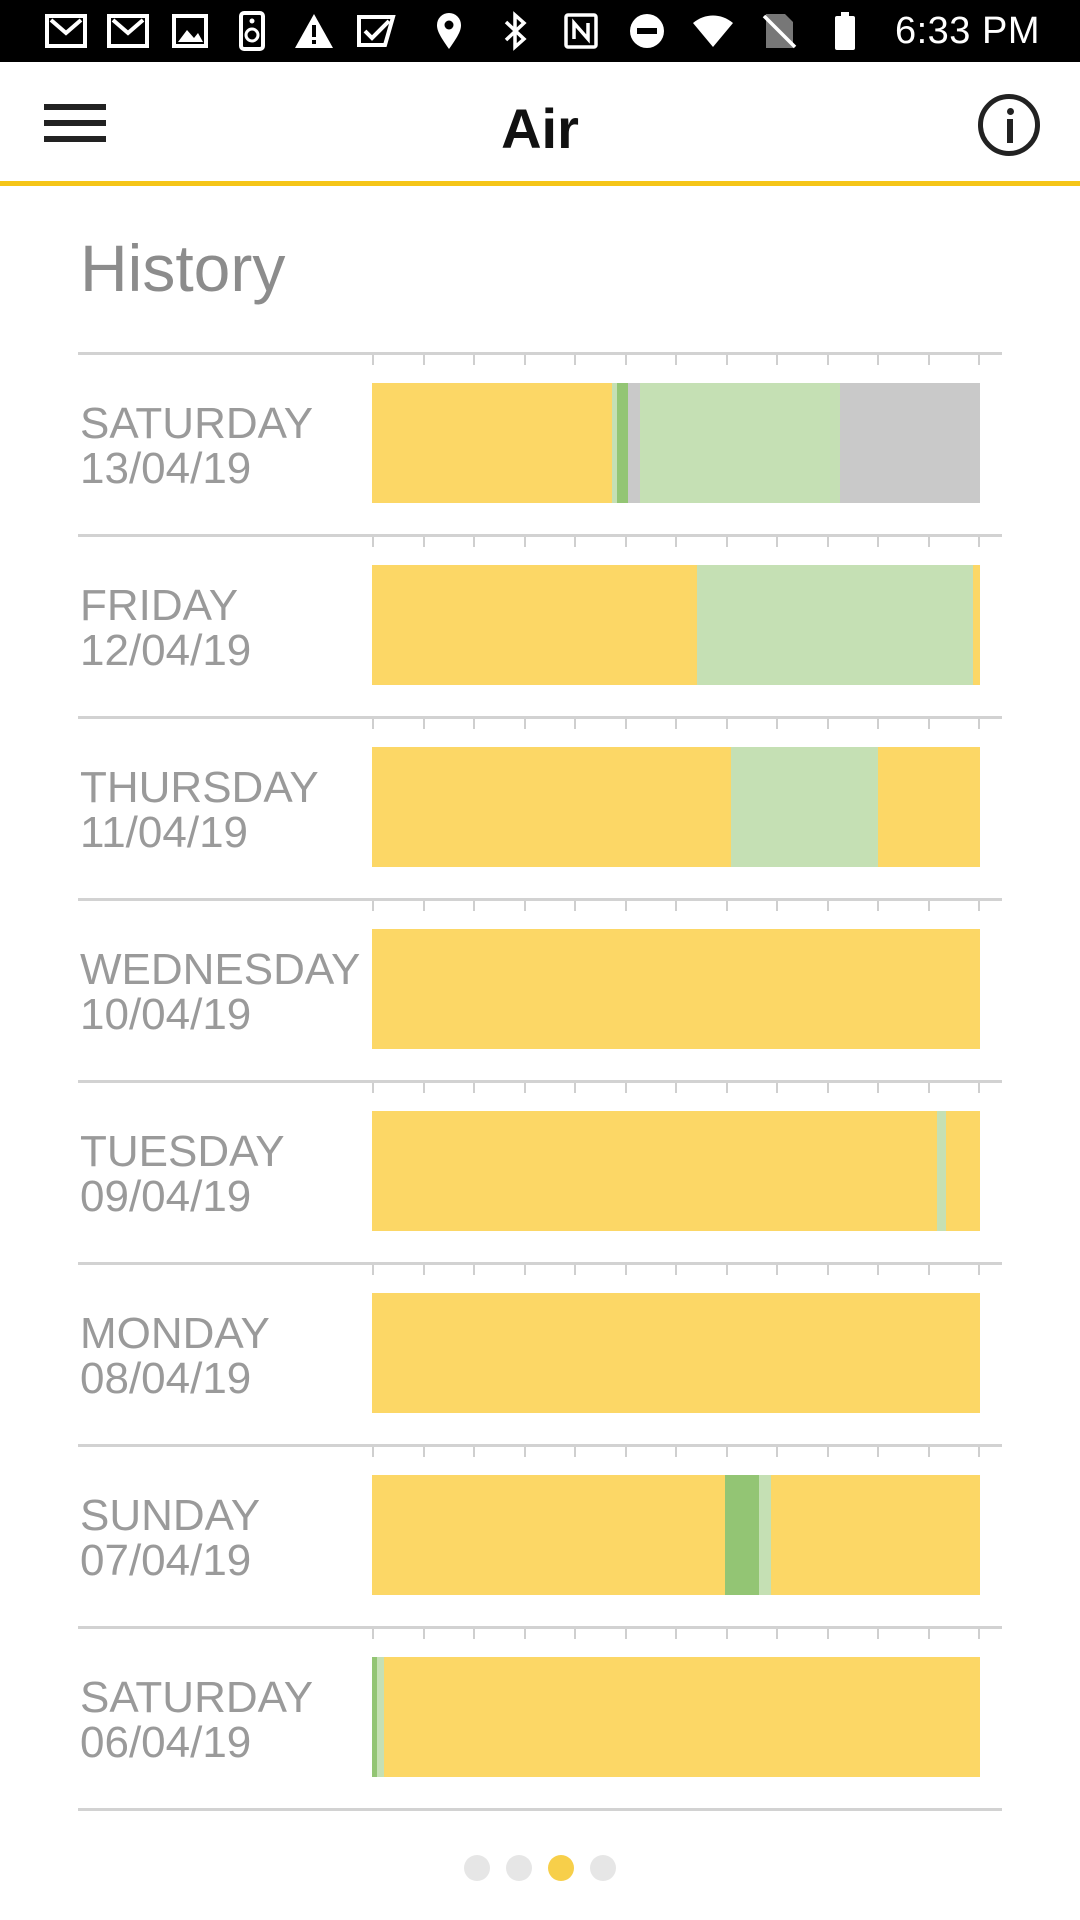 The image size is (1080, 1920). Describe the element at coordinates (220, 992) in the screenshot. I see `day-label: WEDNESDAY 10/04/19` at that location.